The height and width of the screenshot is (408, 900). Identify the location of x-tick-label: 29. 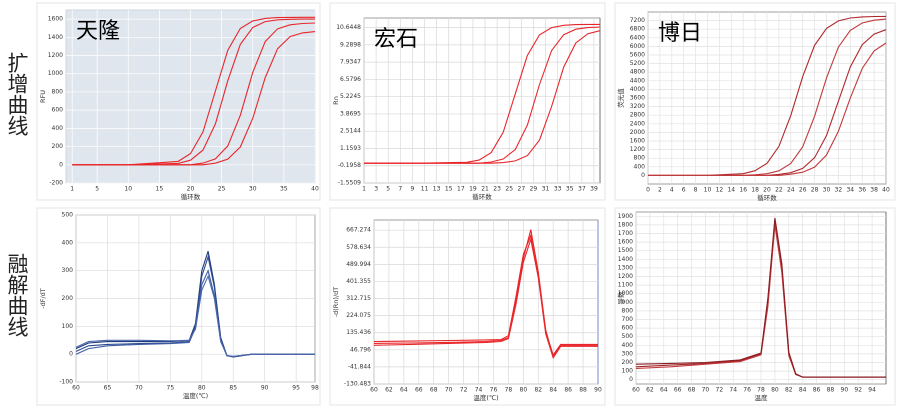
(534, 189).